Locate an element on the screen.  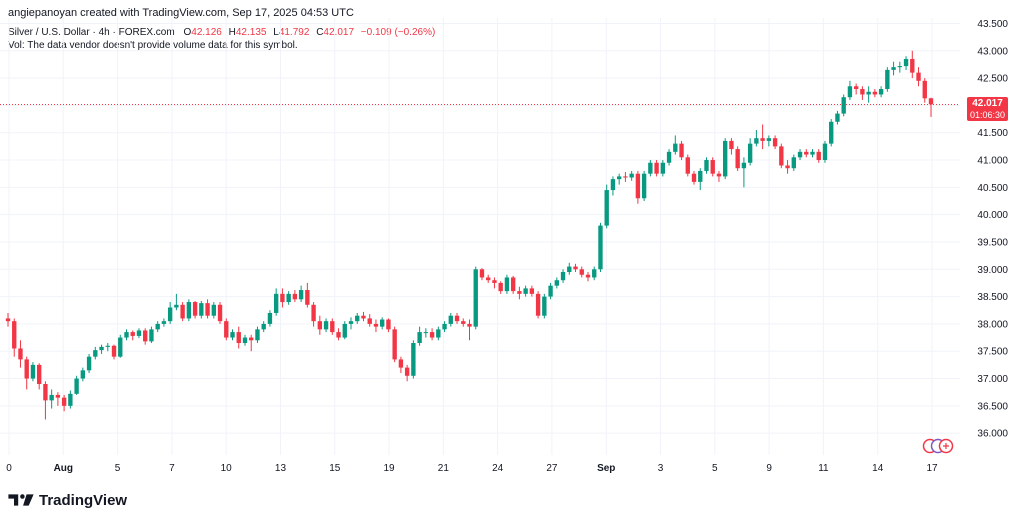
symbol-title: Silver / U.S. Dollar · 4h · FOREX.com is located at coordinates (91, 32).